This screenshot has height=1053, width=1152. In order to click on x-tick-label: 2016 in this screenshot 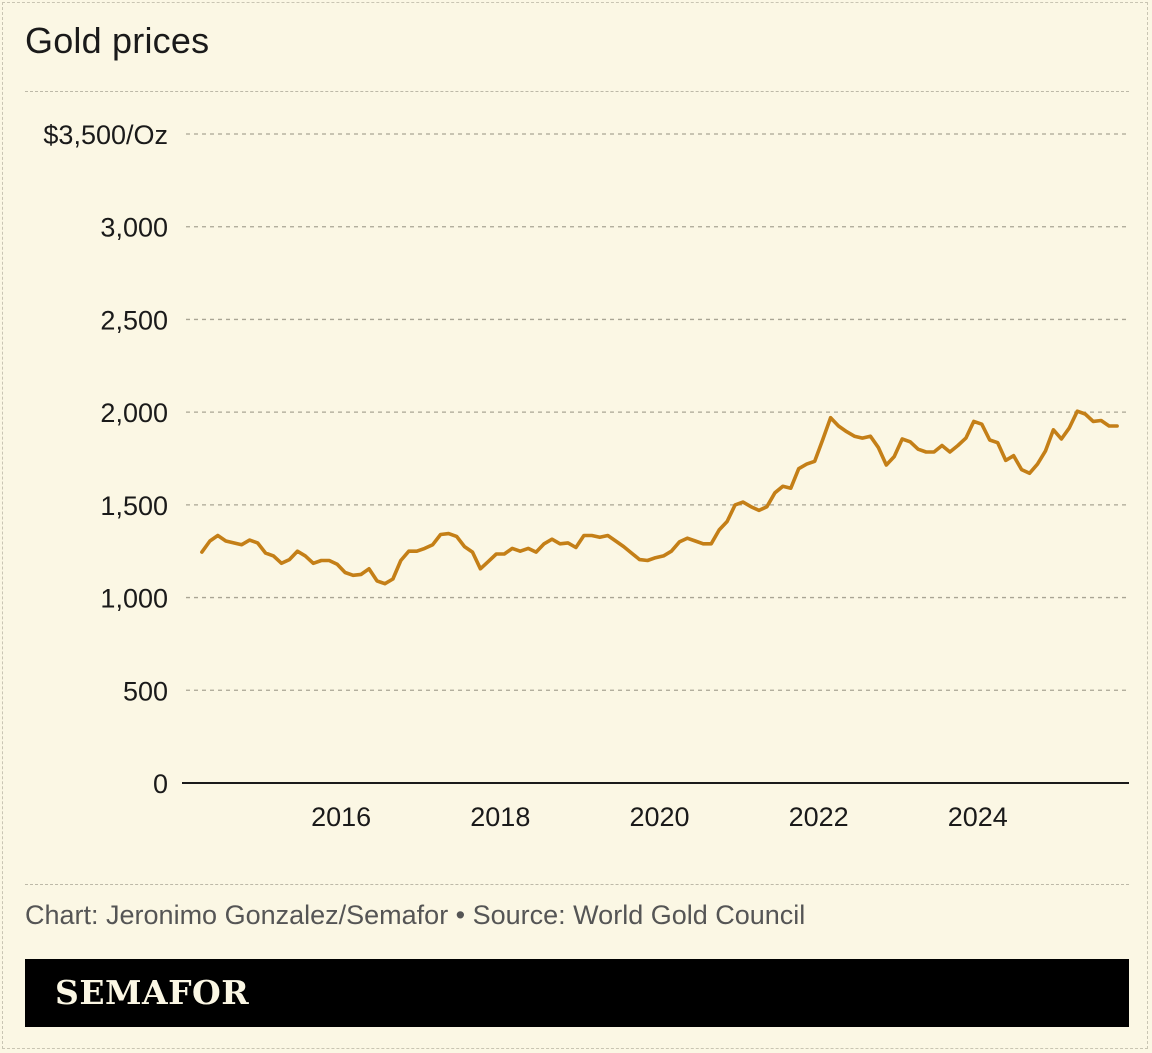, I will do `click(341, 817)`.